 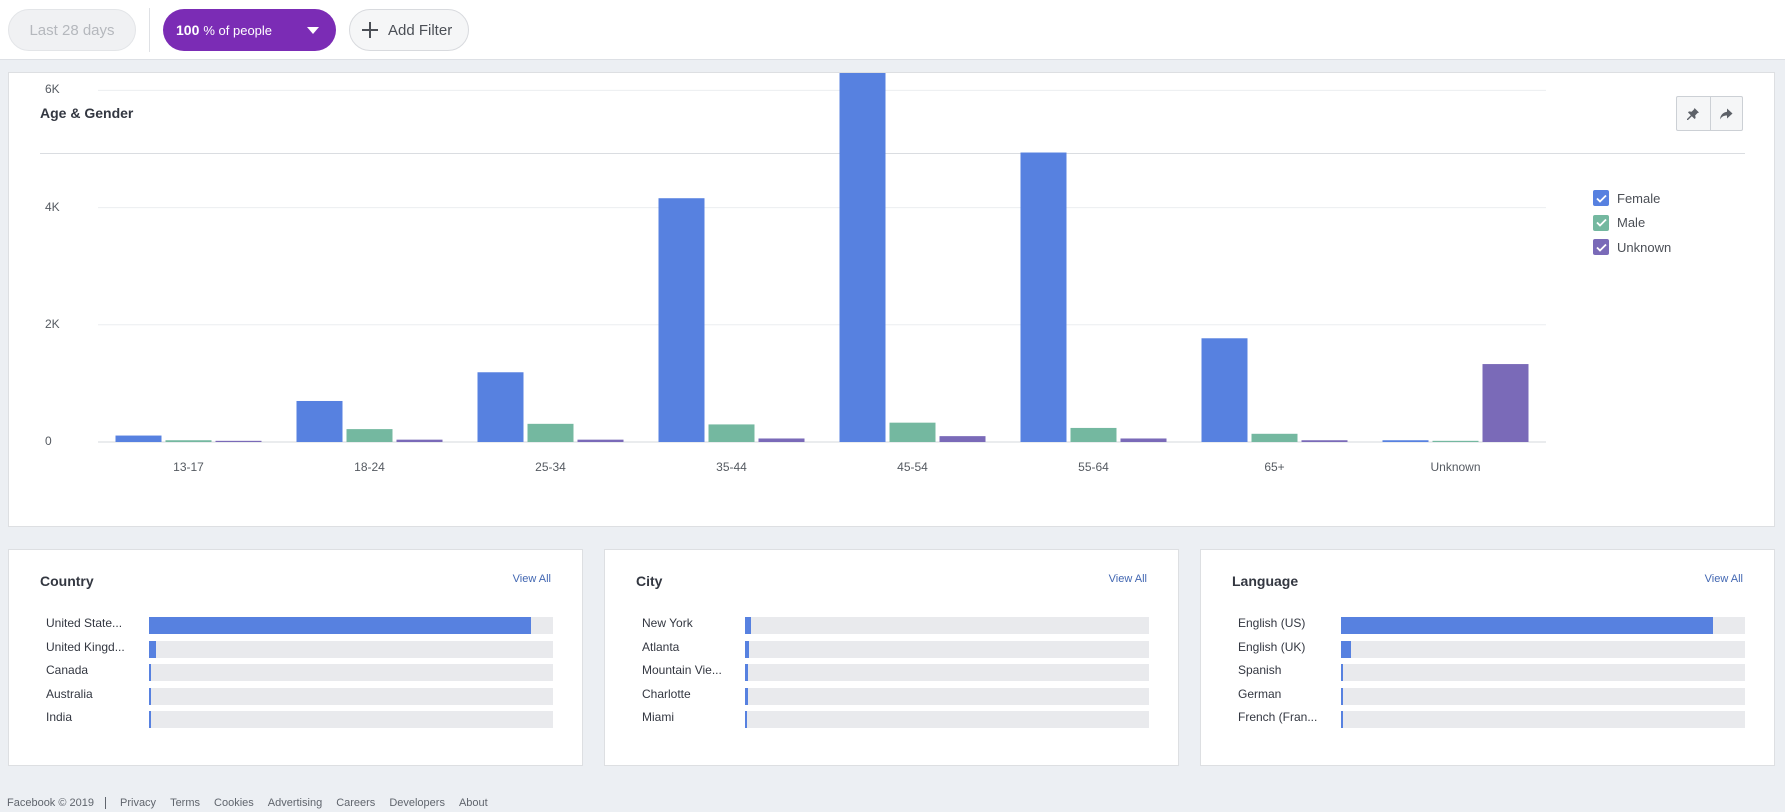 I want to click on language-row: English (UK), so click(x=1488, y=649).